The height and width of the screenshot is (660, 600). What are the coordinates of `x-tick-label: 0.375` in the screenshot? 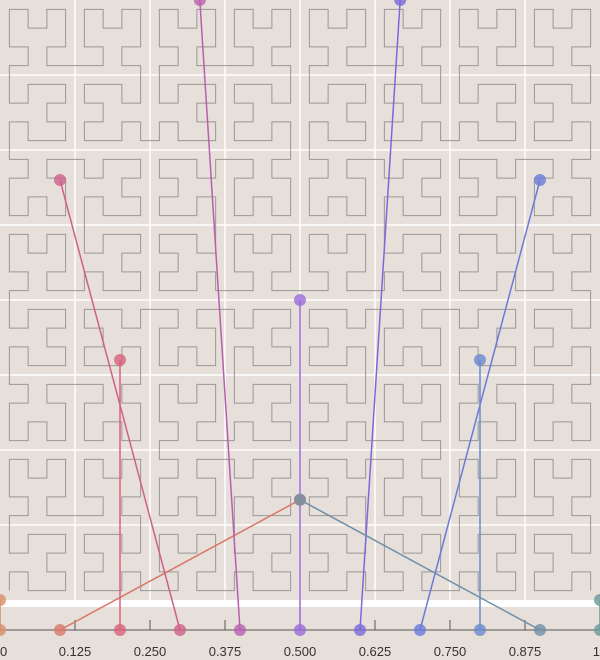 It's located at (225, 651).